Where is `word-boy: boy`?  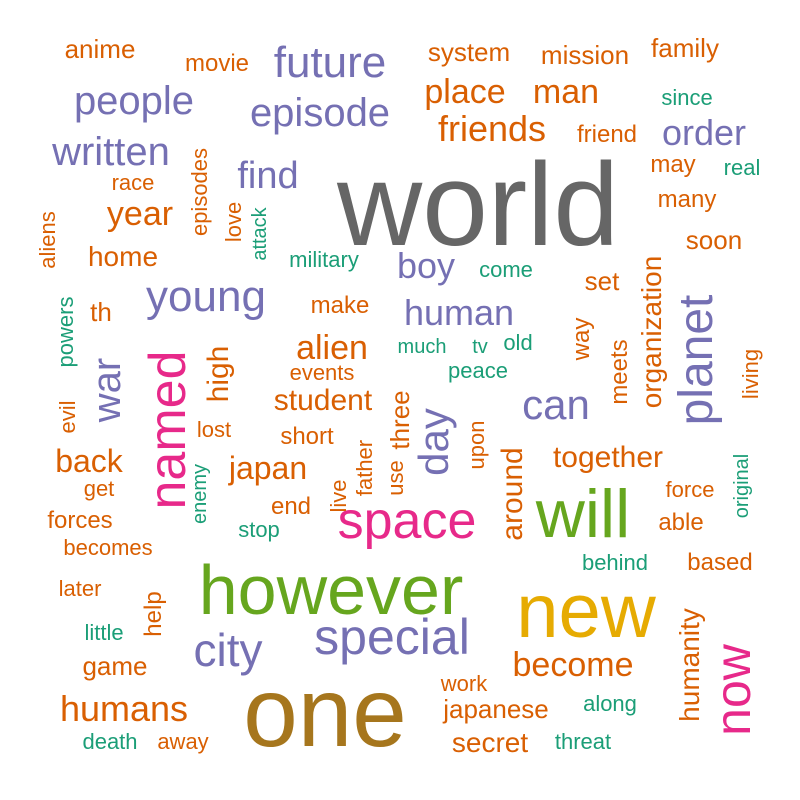
word-boy: boy is located at coordinates (426, 265).